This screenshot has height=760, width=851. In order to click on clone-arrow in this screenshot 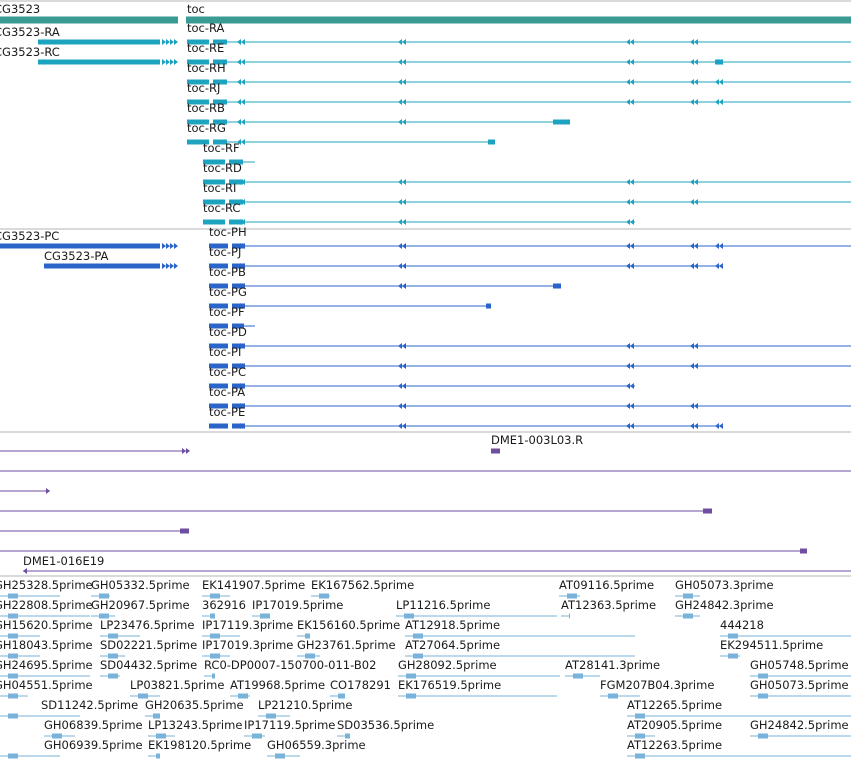, I will do `click(25, 571)`.